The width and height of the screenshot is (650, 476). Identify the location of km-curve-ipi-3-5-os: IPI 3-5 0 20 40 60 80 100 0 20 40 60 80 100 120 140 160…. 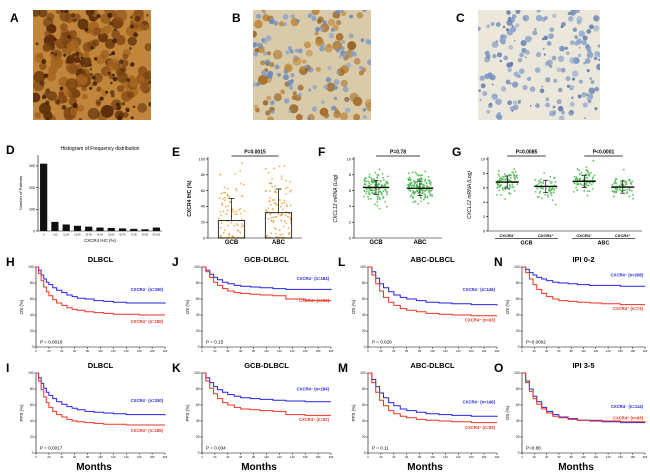
(576, 411).